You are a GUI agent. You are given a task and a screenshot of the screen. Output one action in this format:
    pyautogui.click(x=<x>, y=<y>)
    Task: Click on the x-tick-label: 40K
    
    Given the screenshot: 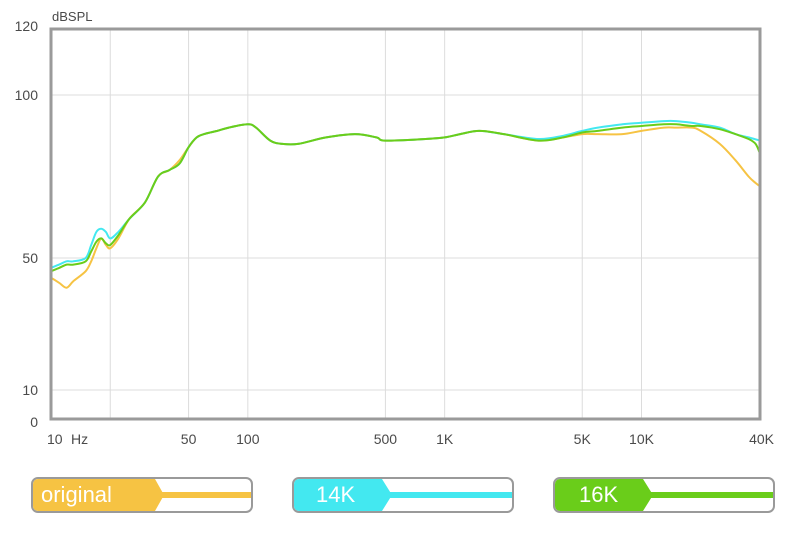 What is the action you would take?
    pyautogui.click(x=762, y=439)
    